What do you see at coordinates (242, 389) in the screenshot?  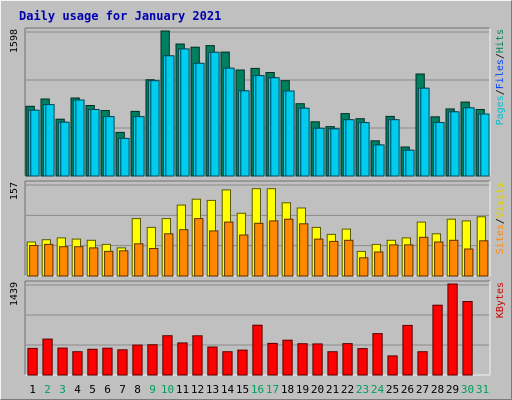 I see `day-label: 15` at bounding box center [242, 389].